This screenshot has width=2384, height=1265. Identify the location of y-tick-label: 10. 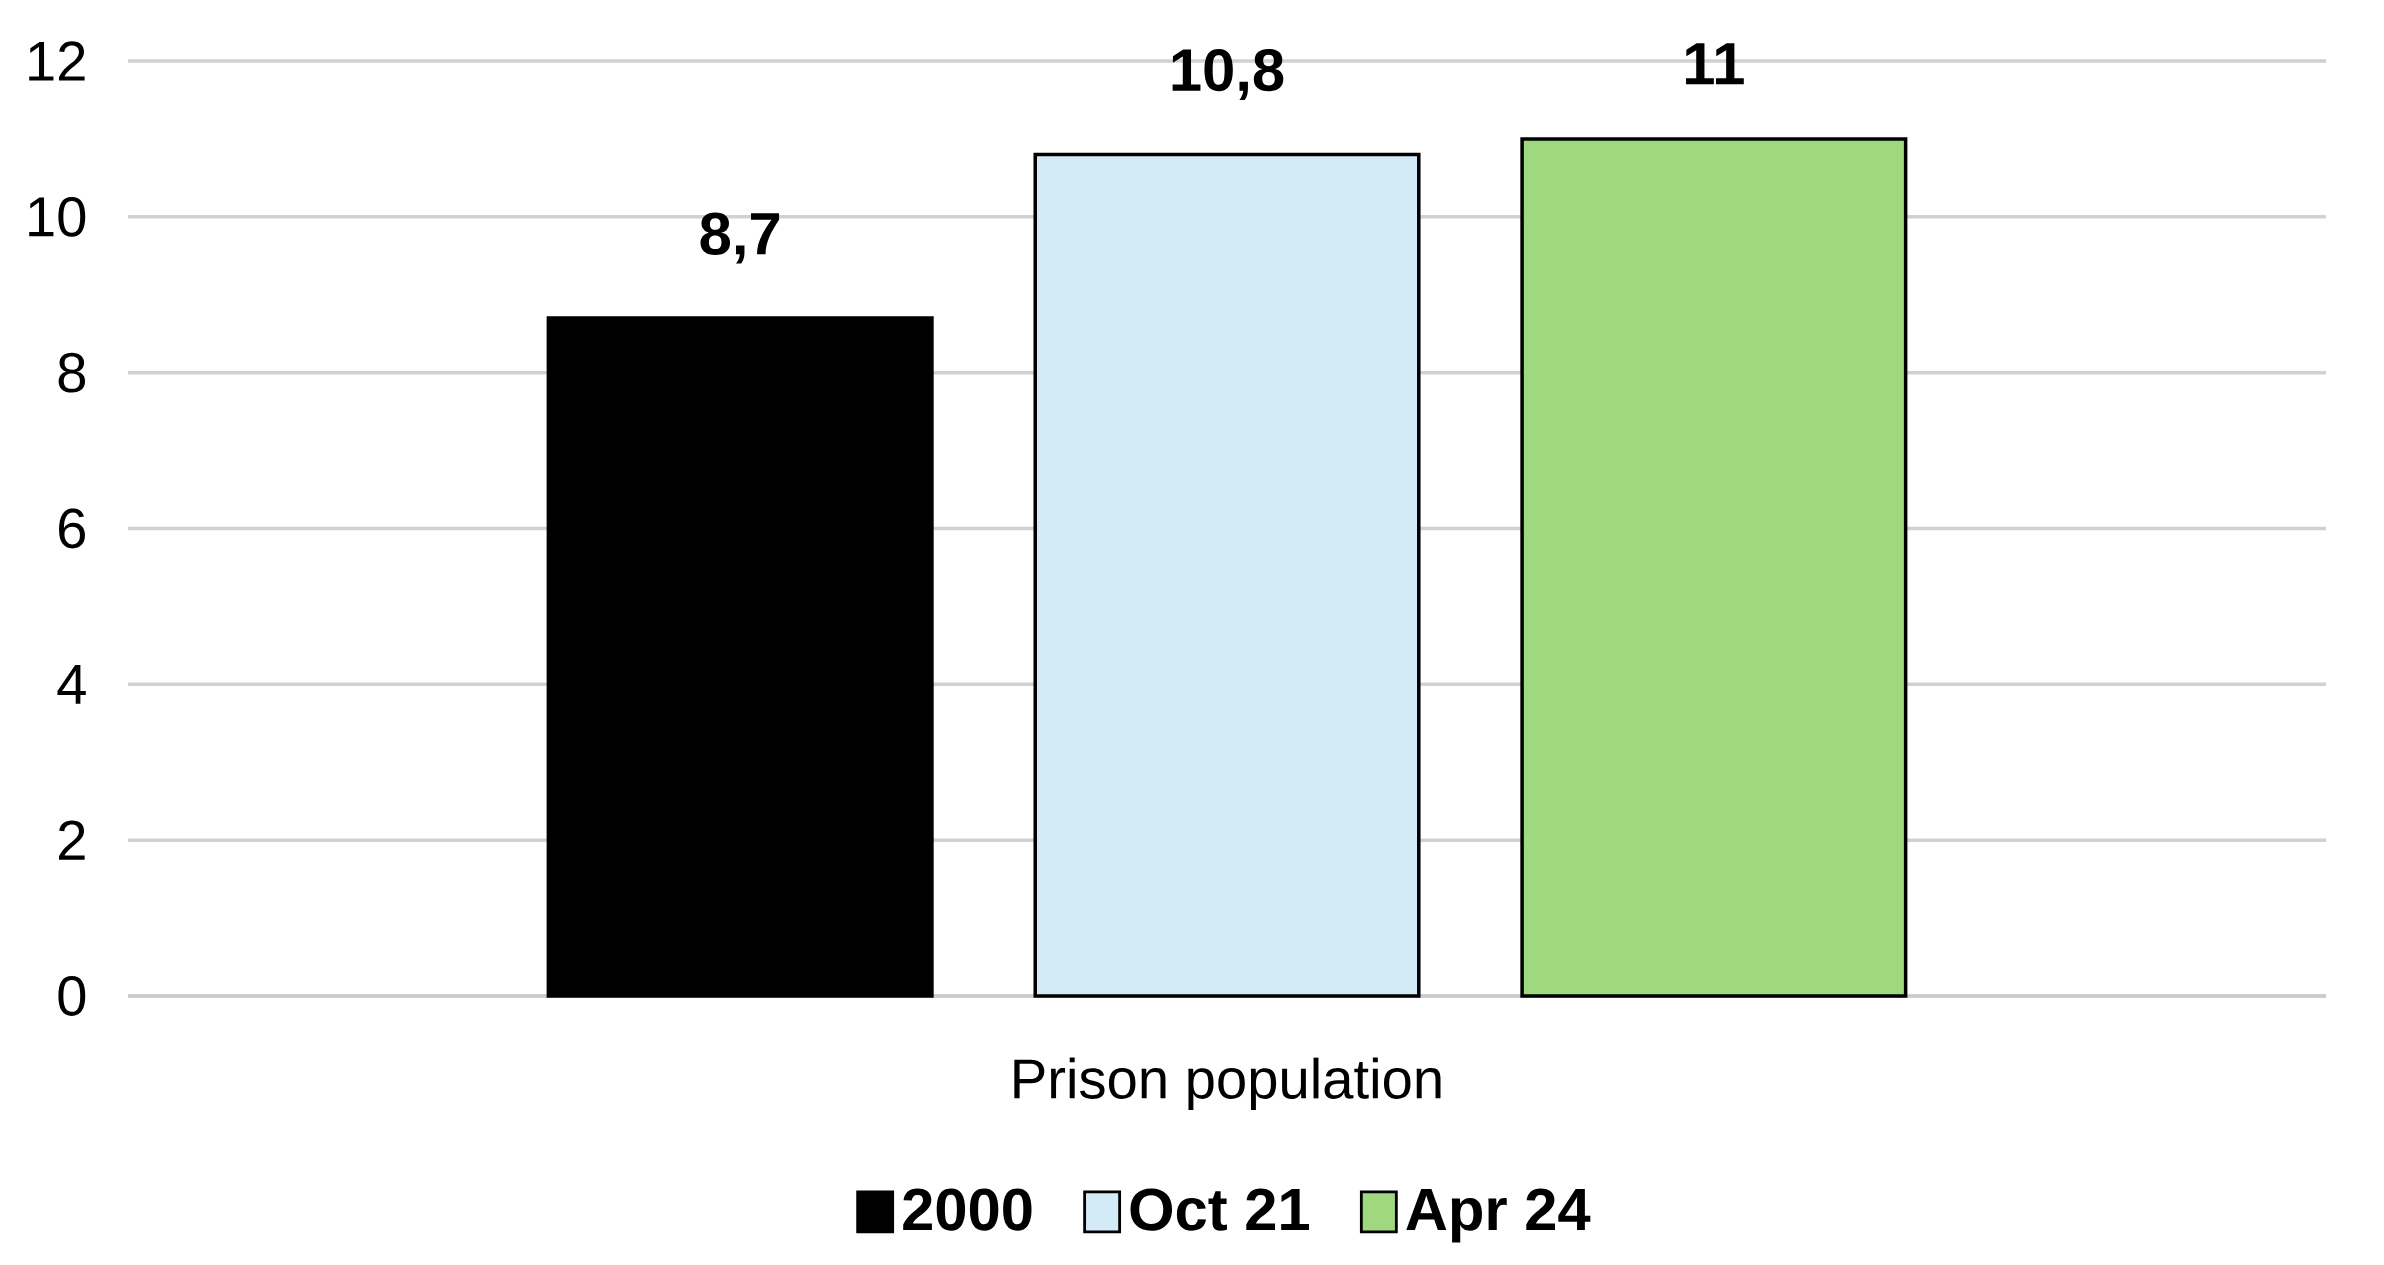
(57, 216).